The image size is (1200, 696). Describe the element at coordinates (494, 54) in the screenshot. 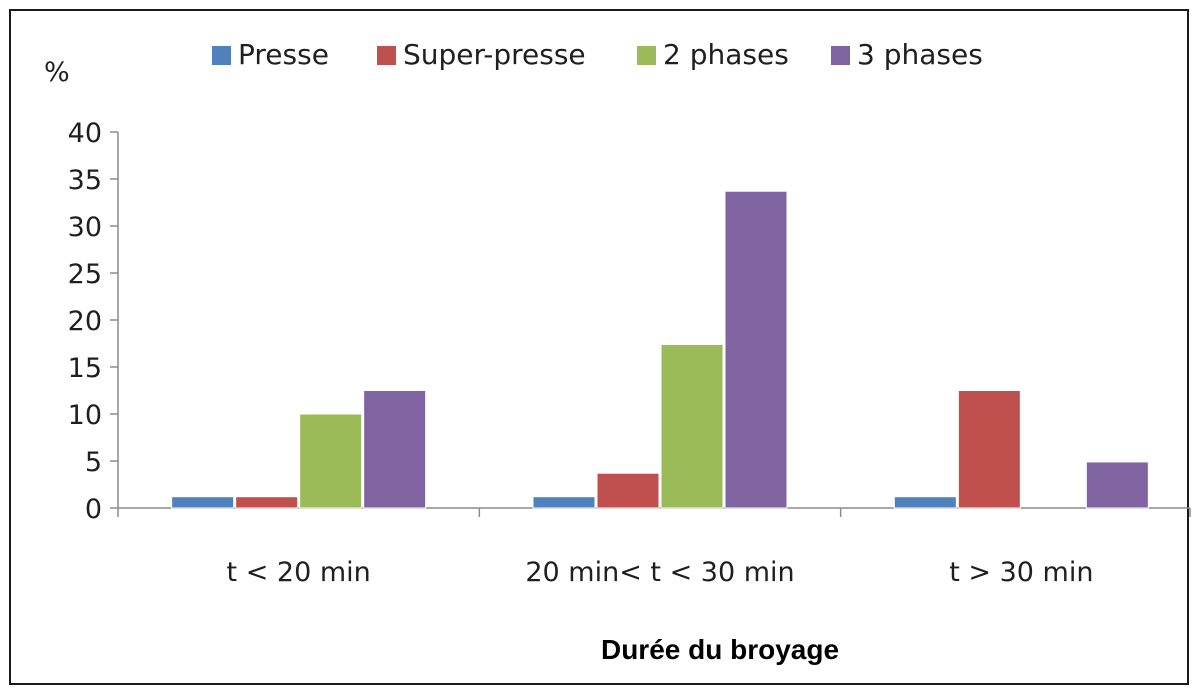

I see `legend-label: Super-presse` at that location.